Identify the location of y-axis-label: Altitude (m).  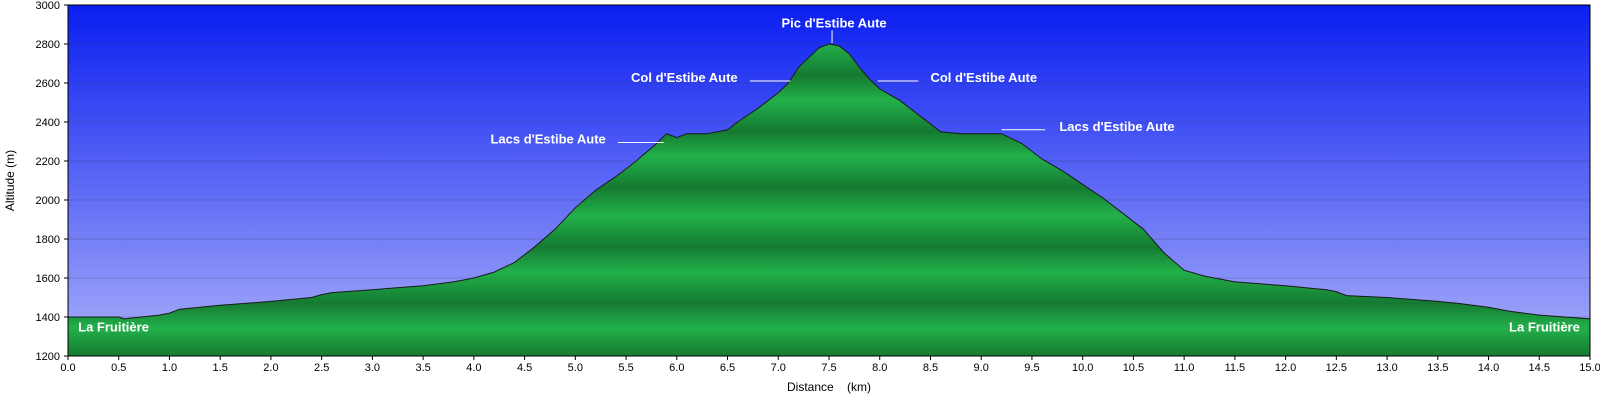
(10, 180).